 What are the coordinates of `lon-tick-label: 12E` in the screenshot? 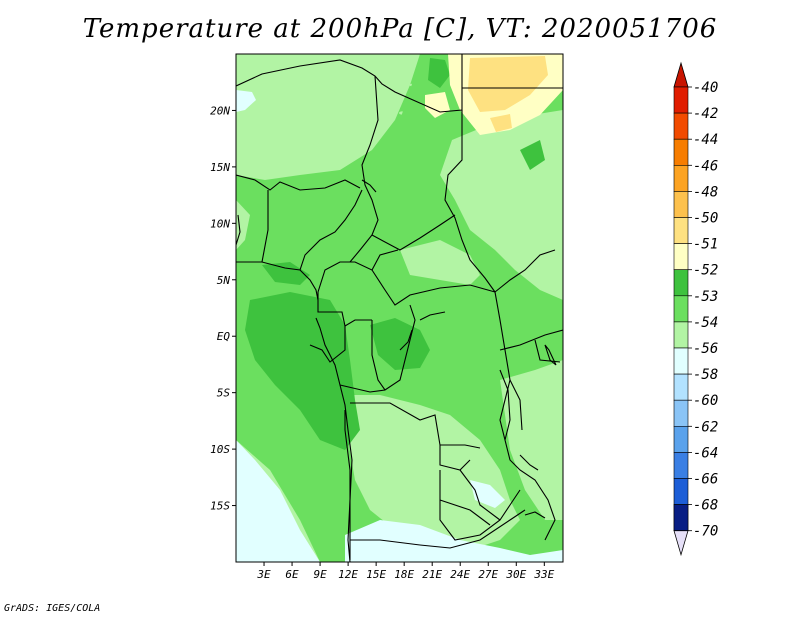 It's located at (348, 574).